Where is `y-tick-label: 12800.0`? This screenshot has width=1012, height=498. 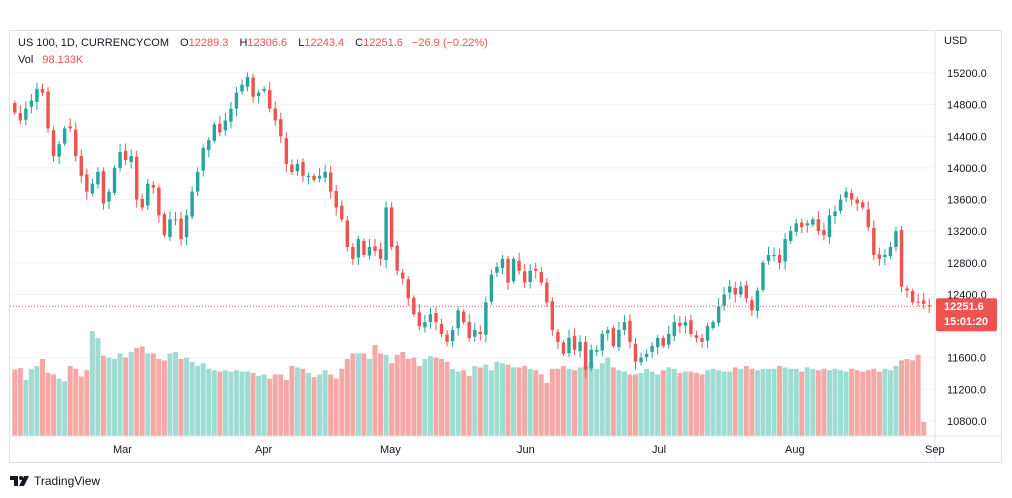
y-tick-label: 12800.0 is located at coordinates (967, 264).